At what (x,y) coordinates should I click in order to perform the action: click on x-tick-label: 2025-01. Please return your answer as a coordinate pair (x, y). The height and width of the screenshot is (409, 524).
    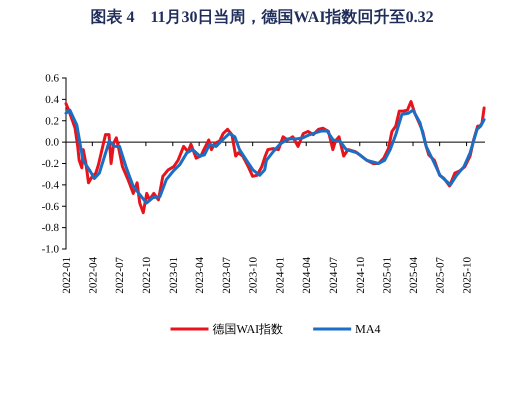
    Looking at the image, I should click on (388, 275).